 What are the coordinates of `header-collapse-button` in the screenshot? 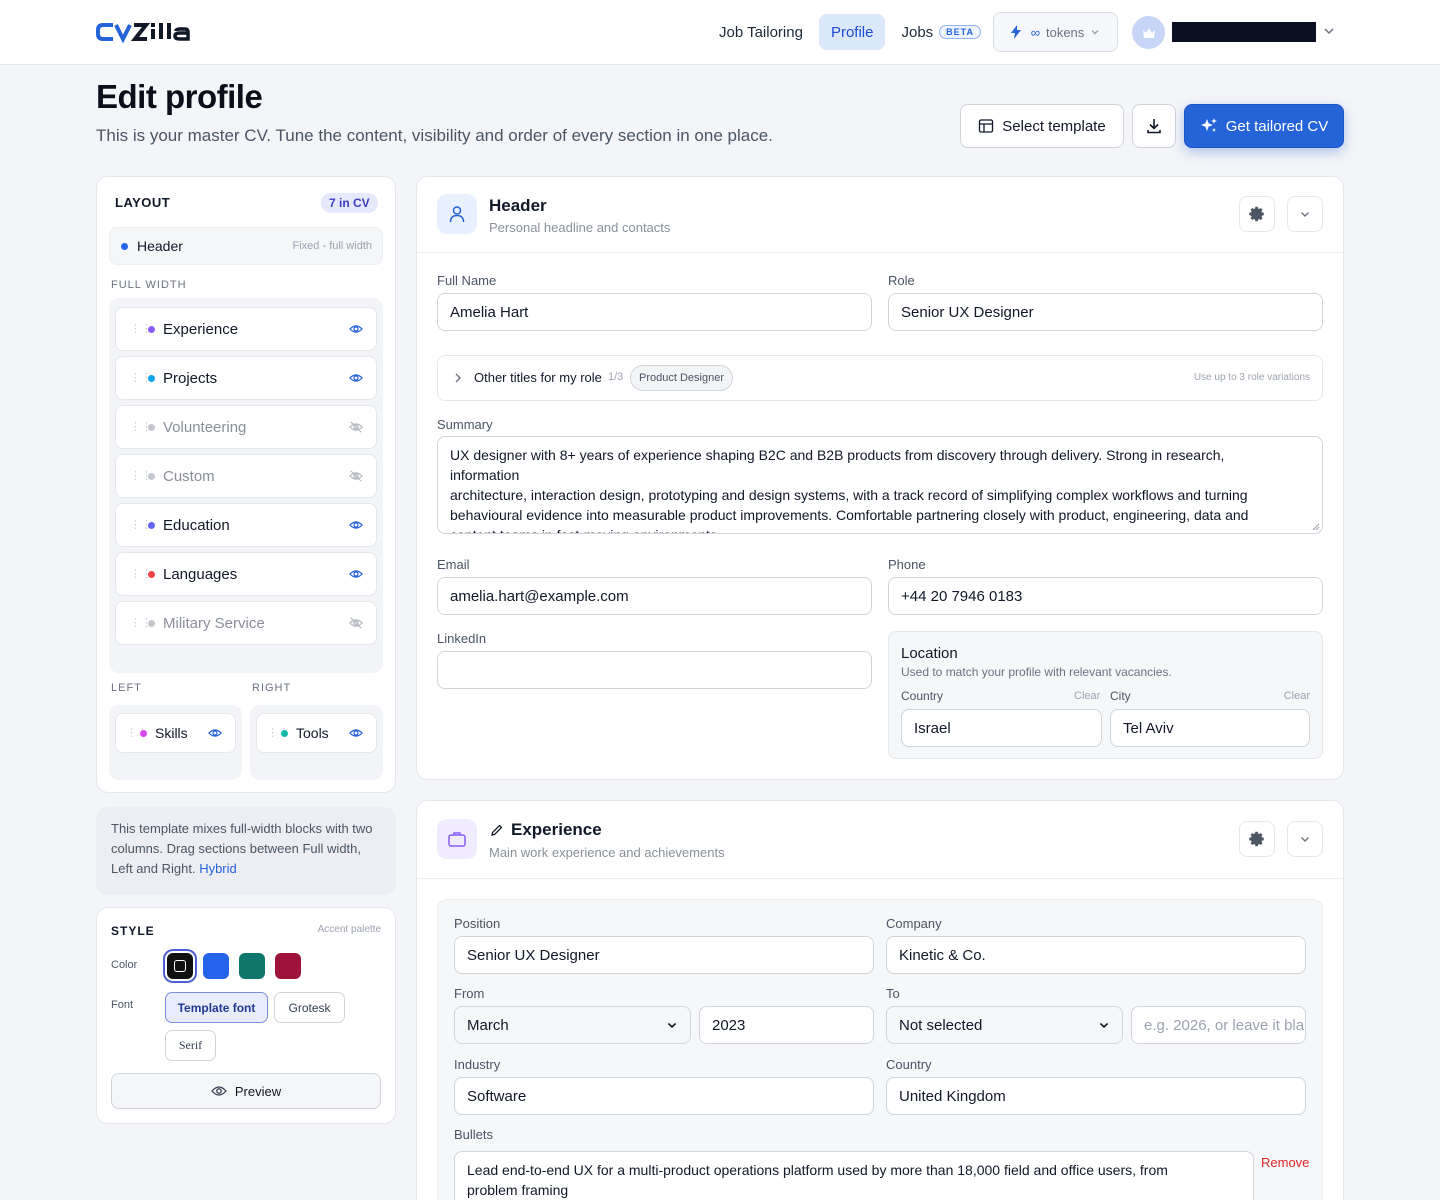 It's located at (1305, 214).